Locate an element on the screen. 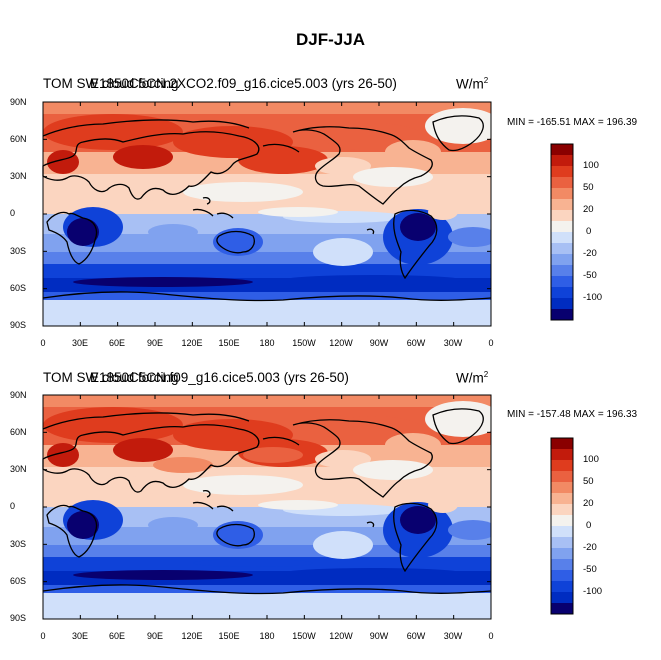 Image resolution: width=661 pixels, height=660 pixels. figure-title: DJF-JJA is located at coordinates (330, 39).